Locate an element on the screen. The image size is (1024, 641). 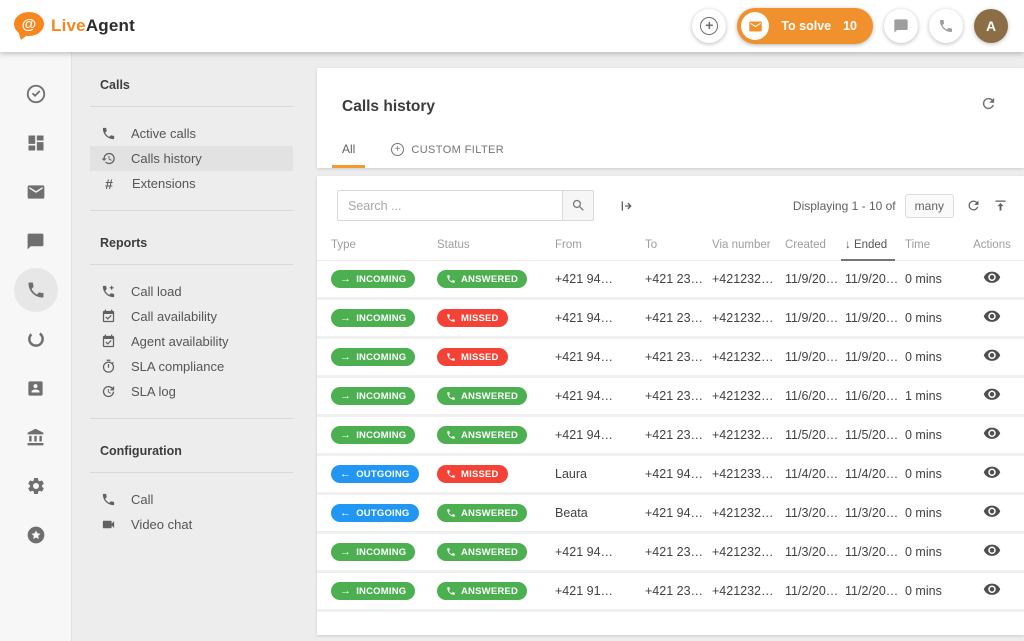
sidebar-item-calls-history: Calls history is located at coordinates (191, 158).